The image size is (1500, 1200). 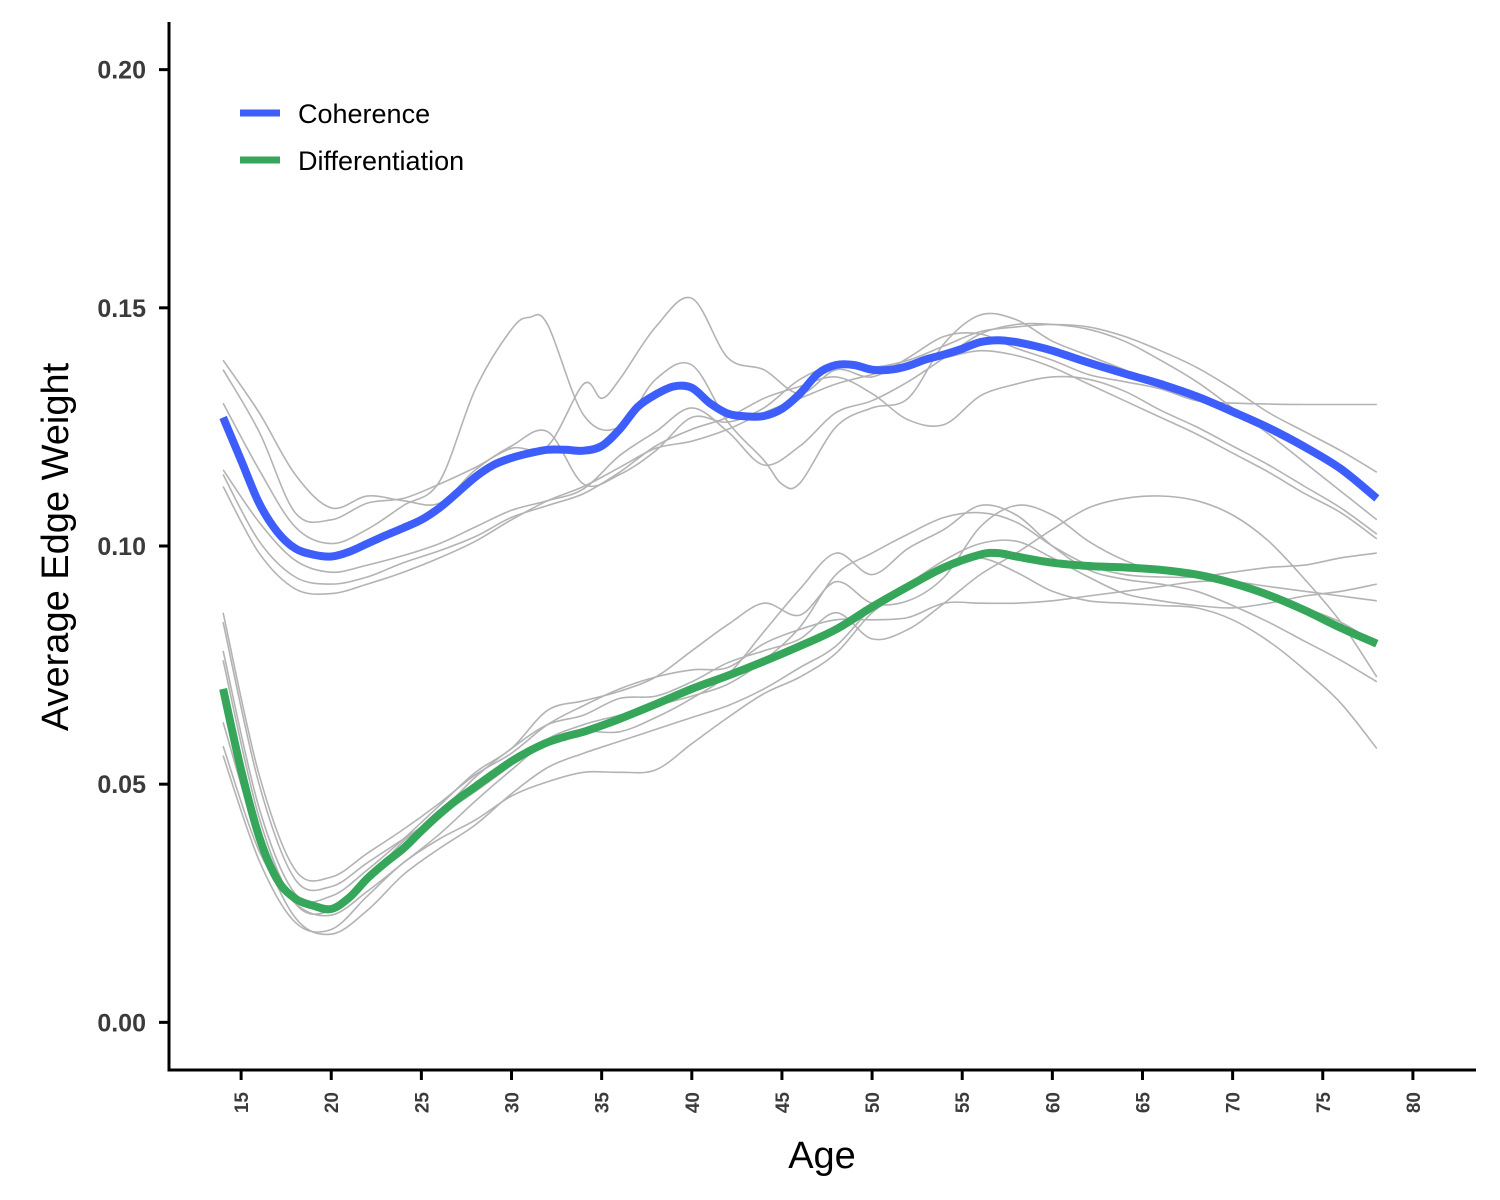 I want to click on y-axis-ticks: 0.00 0.05 0.10 0.15 0.20, so click(x=133, y=547).